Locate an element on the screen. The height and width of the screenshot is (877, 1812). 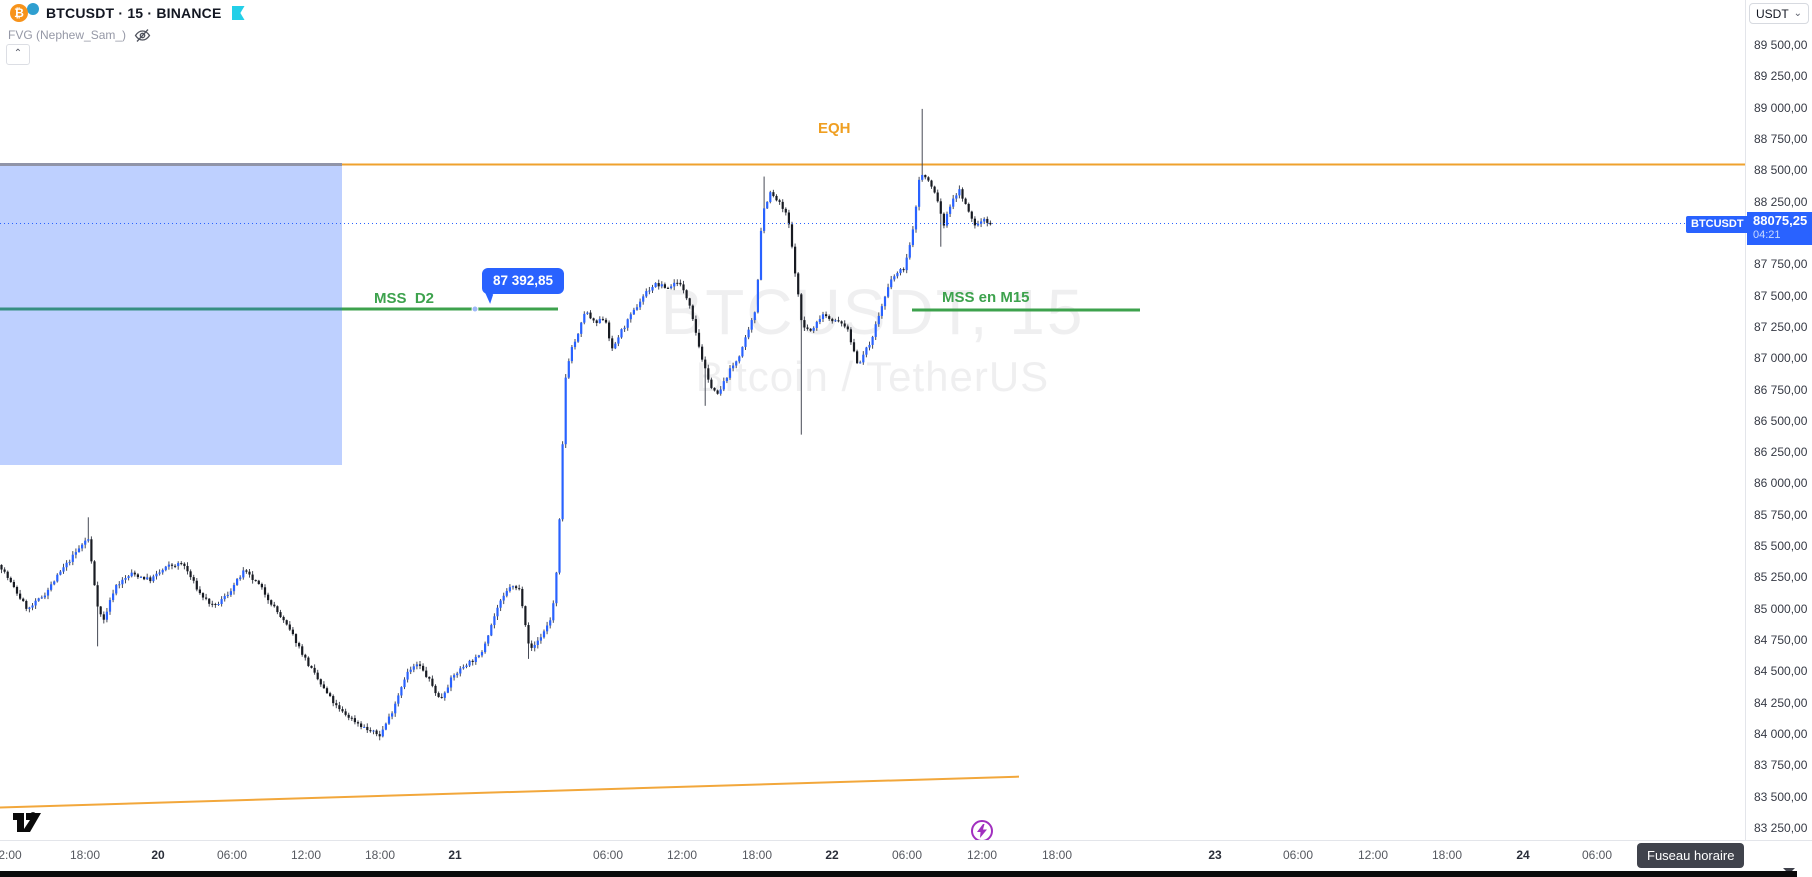
currency-dropdown: USDT ⌄ is located at coordinates (1779, 13).